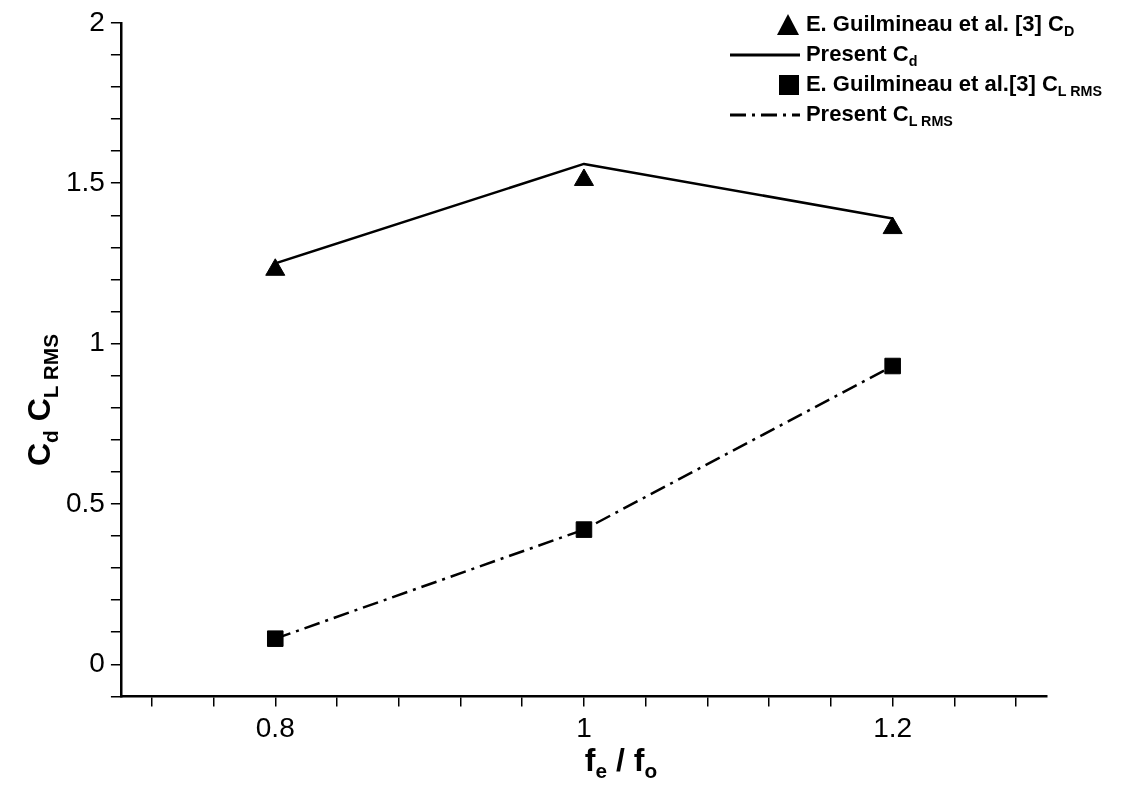 This screenshot has width=1122, height=790. I want to click on x-tick-label: 1.2, so click(893, 727).